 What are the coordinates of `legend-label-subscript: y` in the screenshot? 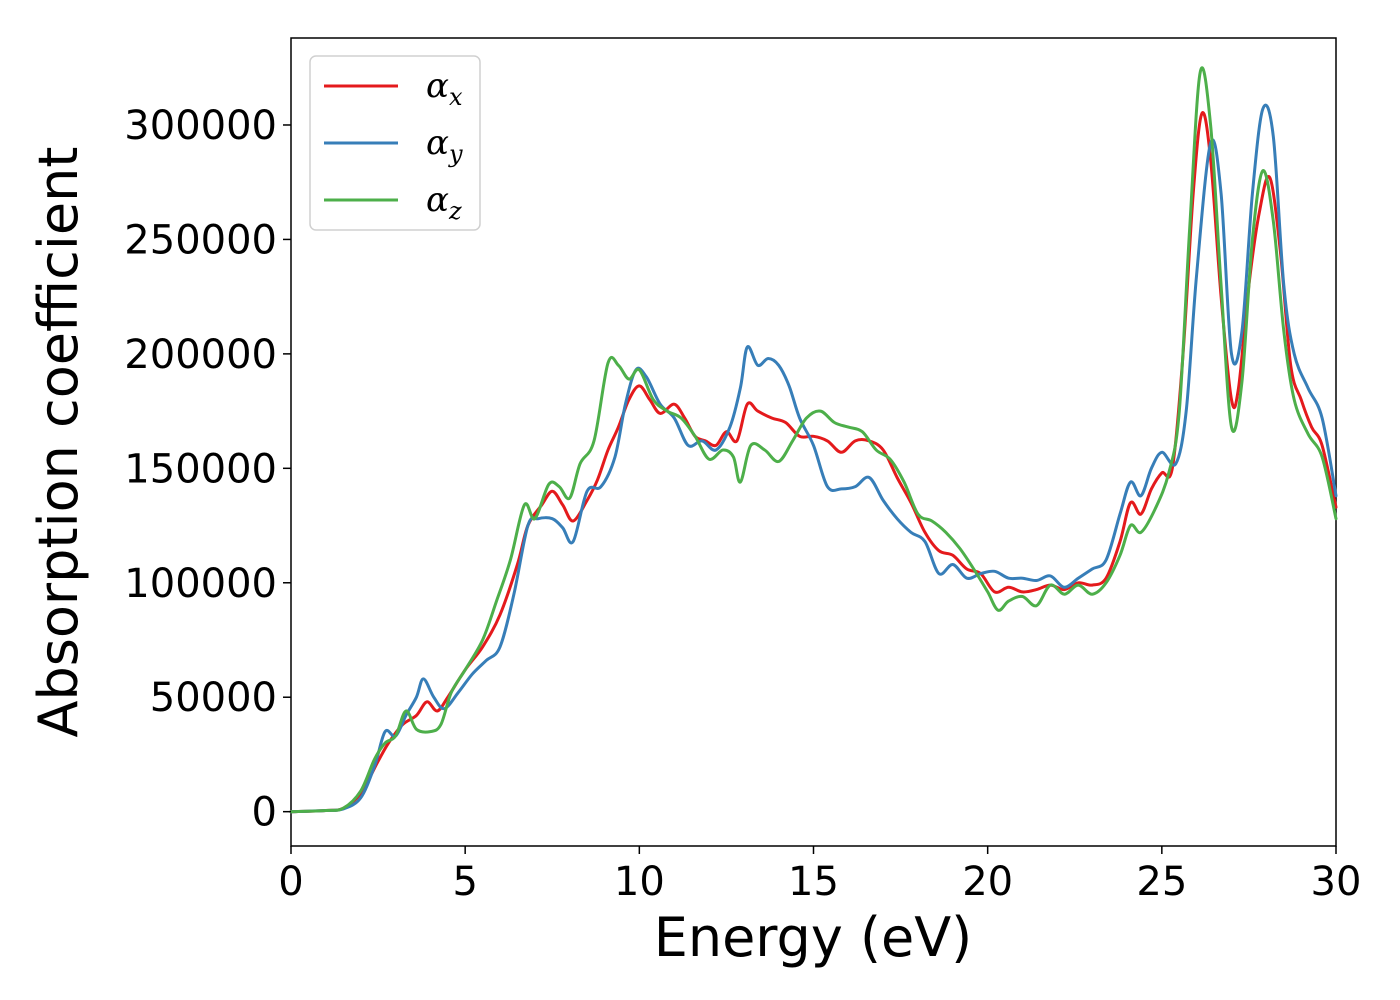 It's located at (455, 154).